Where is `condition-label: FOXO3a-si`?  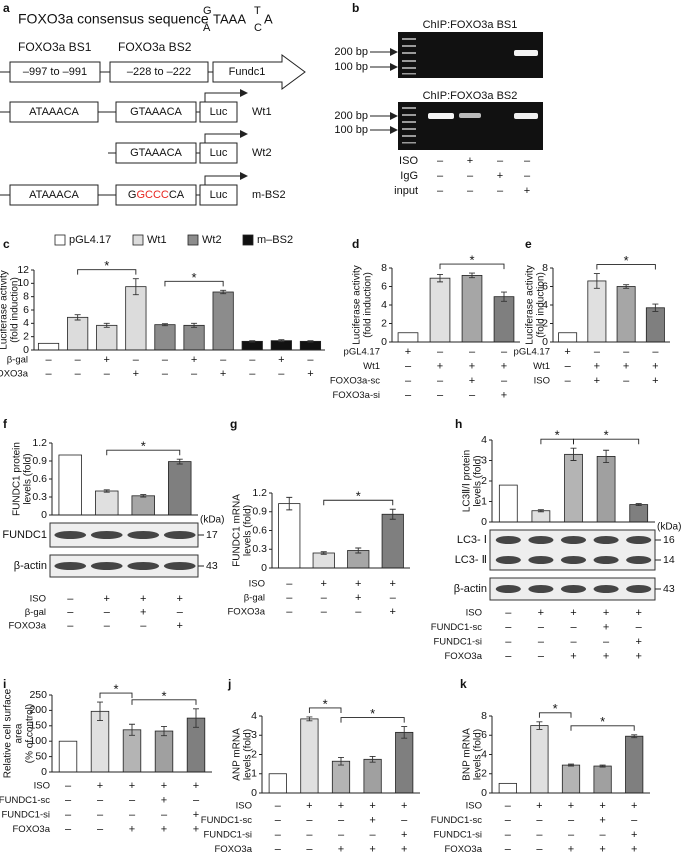 condition-label: FOXO3a-si is located at coordinates (356, 395).